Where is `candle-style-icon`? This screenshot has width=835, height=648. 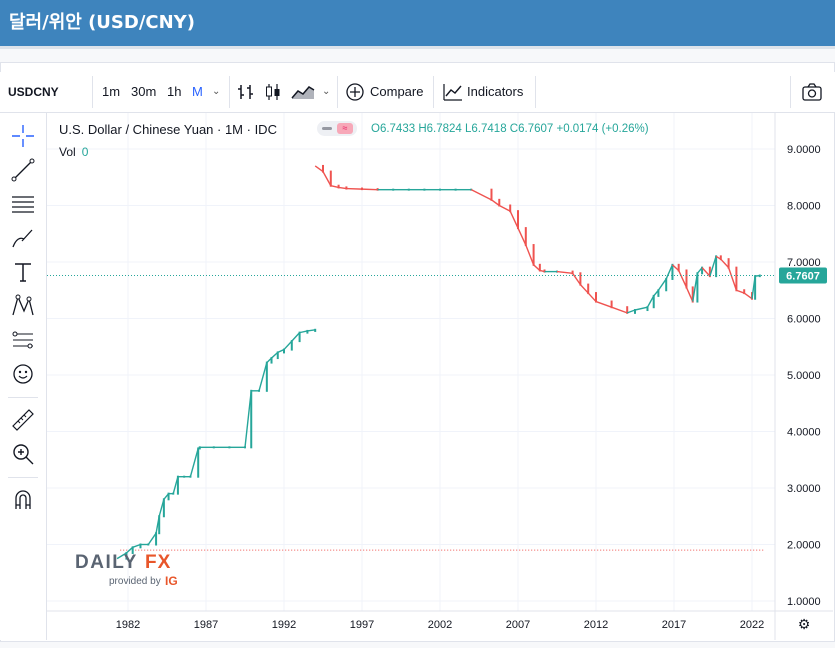 candle-style-icon is located at coordinates (273, 92).